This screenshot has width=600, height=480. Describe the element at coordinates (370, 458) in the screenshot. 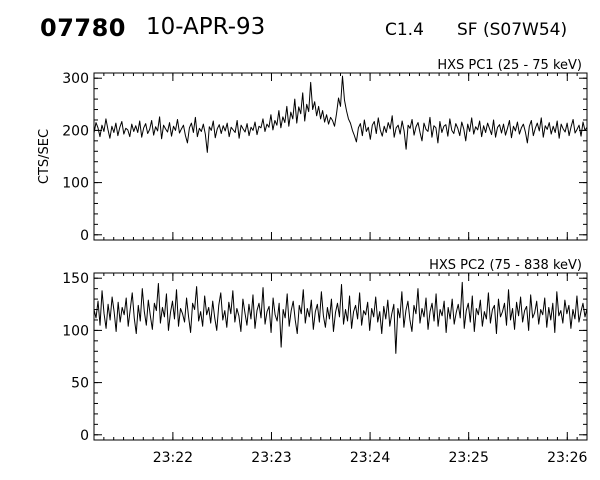

I see `x-tick-label: 23:24` at that location.